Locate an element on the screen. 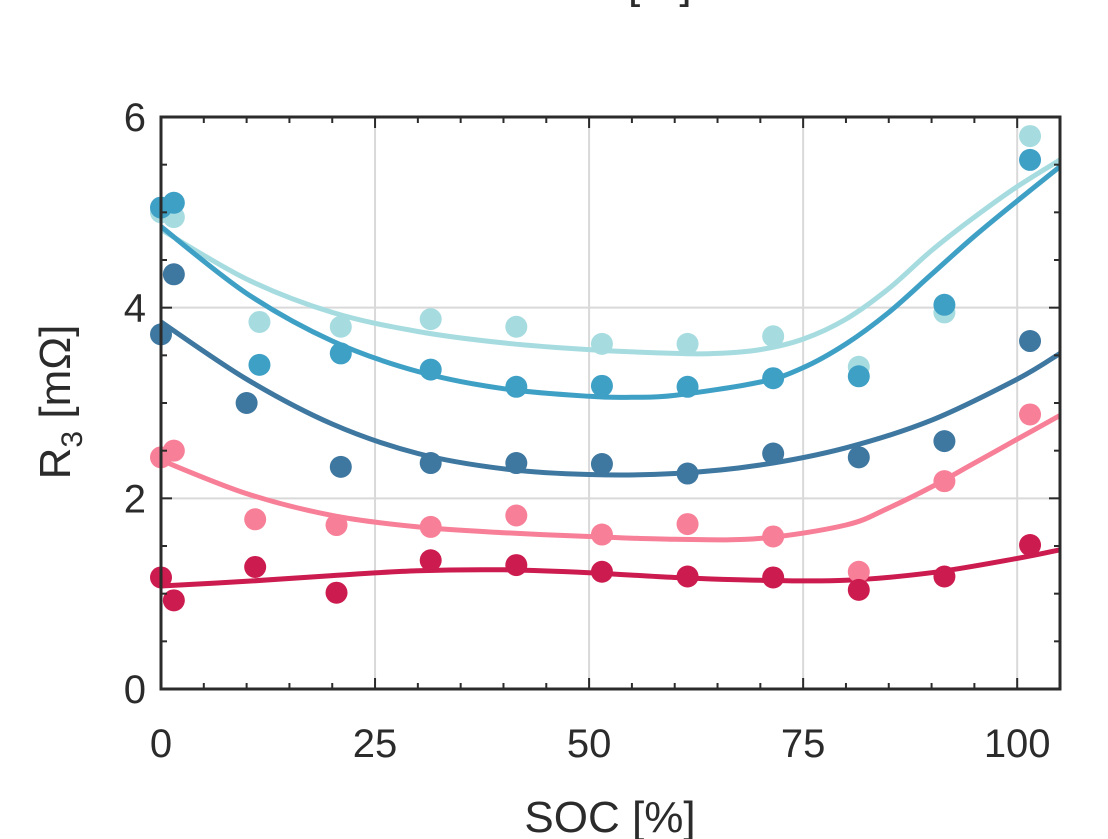  x-tick-label: 50 is located at coordinates (589, 744).